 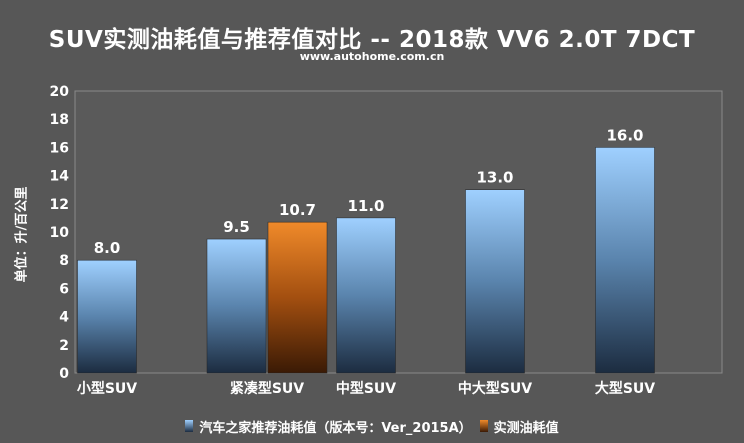 I want to click on legend-item-recommended: 汽车之家推荐油耗值（版本号：Ver_2015A）, so click(x=328, y=426).